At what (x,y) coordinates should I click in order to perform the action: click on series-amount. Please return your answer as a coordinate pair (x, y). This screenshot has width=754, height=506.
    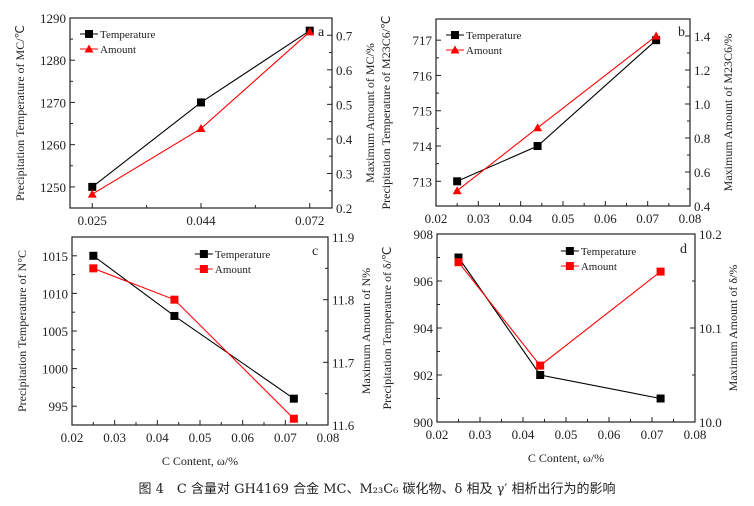
    Looking at the image, I should click on (201, 112).